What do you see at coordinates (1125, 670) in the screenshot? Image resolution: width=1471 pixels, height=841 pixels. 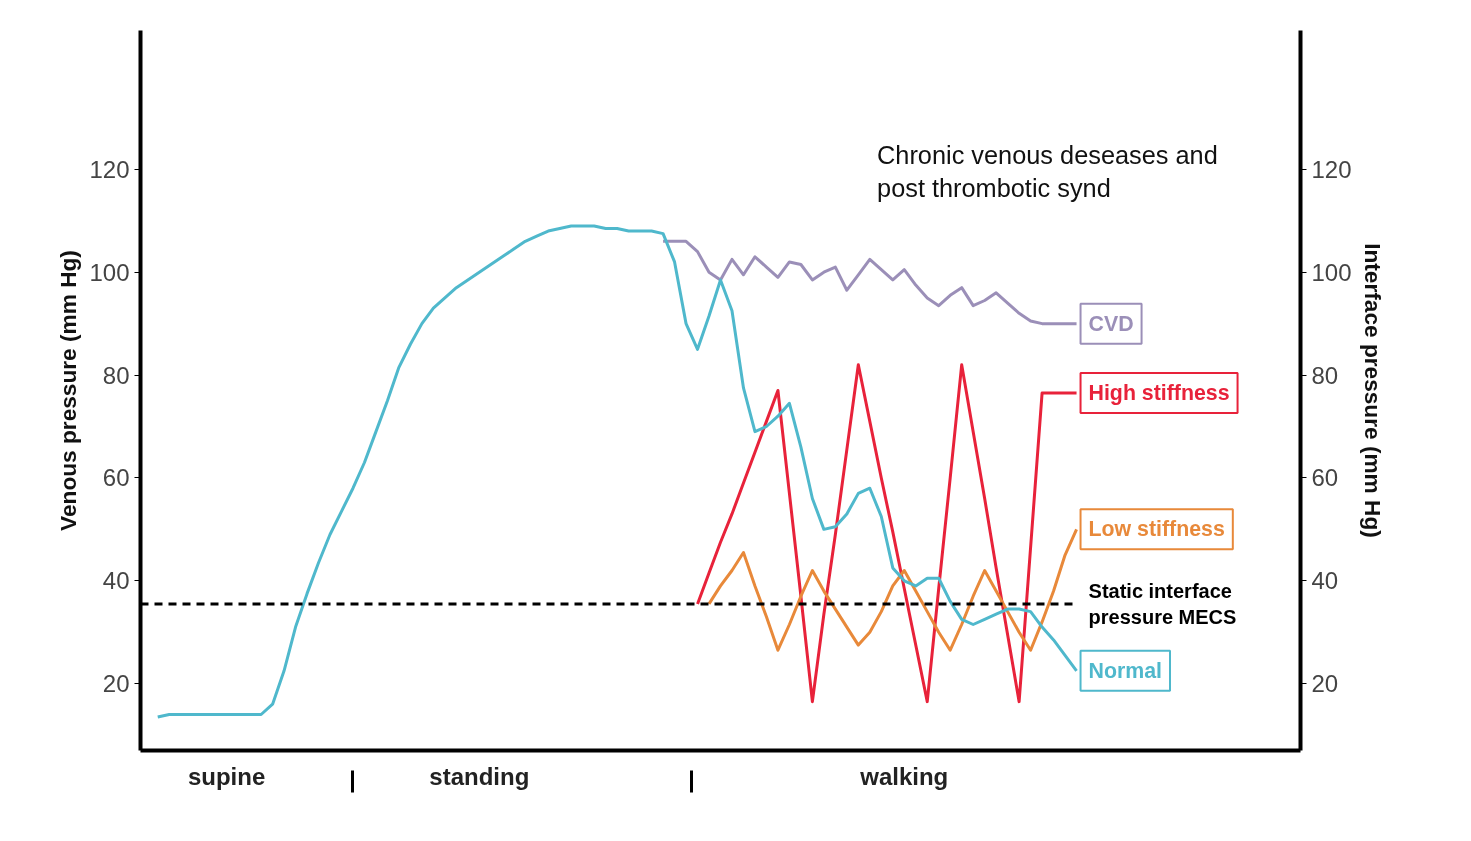 I see `series-label: Normal` at bounding box center [1125, 670].